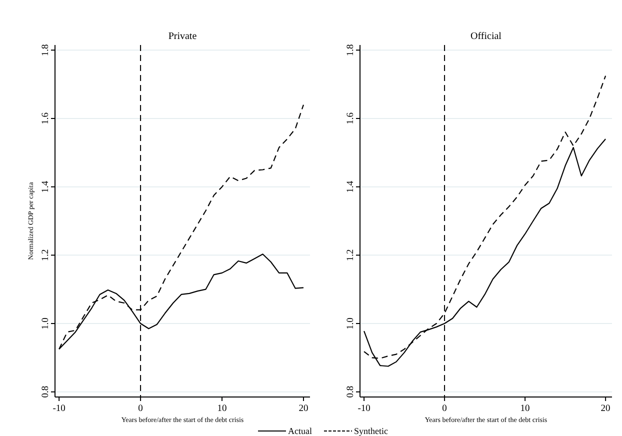 This screenshot has height=436, width=622. Describe the element at coordinates (486, 36) in the screenshot. I see `chart-title: Official` at that location.